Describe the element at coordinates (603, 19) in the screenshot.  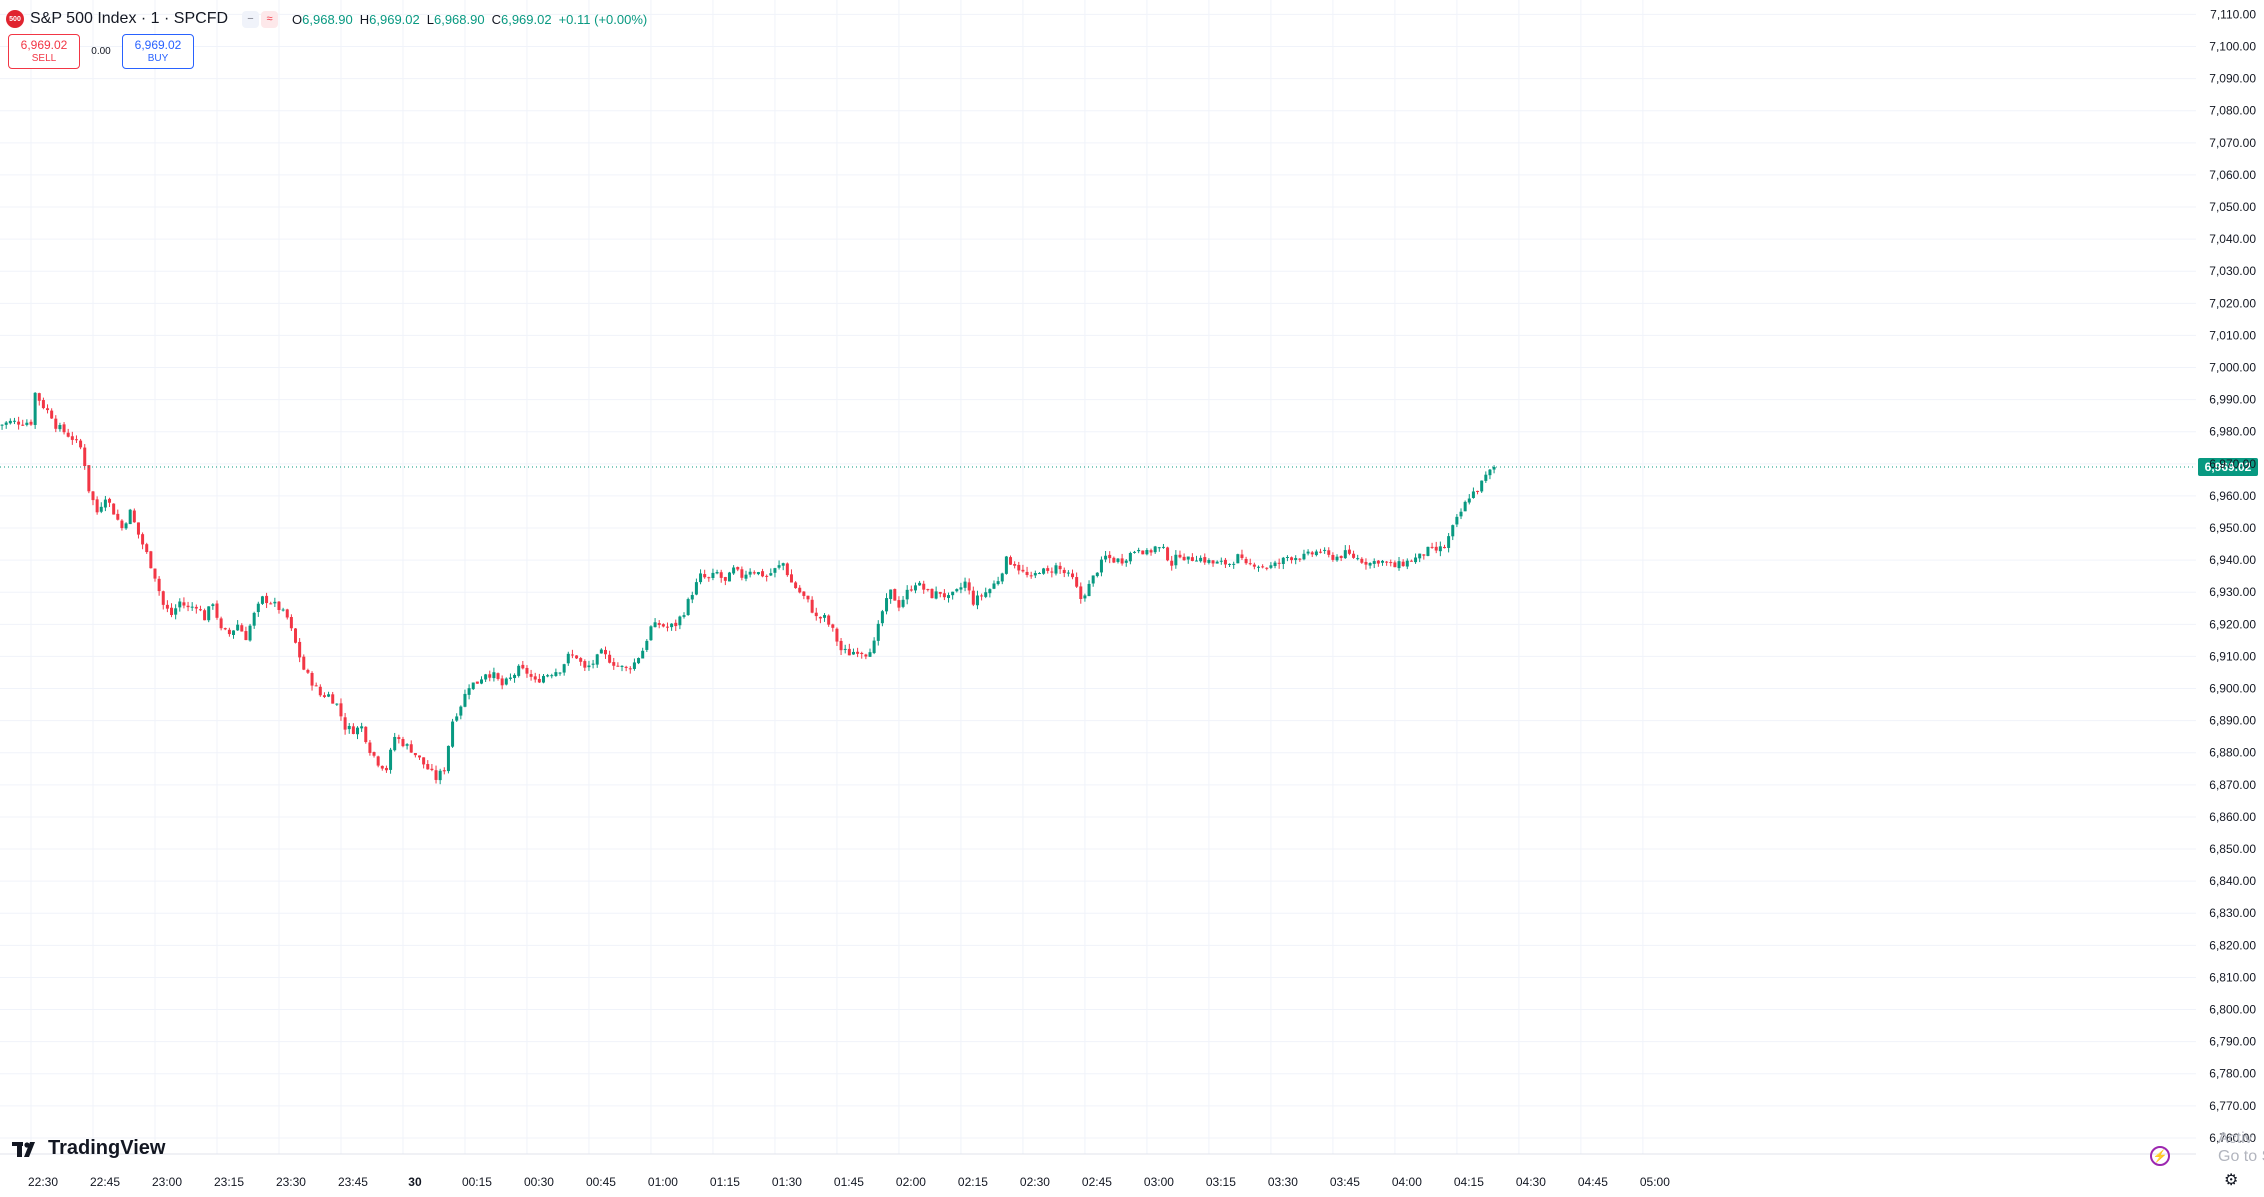
I see `ohlc-value: +0.11 (+0.00%)` at that location.